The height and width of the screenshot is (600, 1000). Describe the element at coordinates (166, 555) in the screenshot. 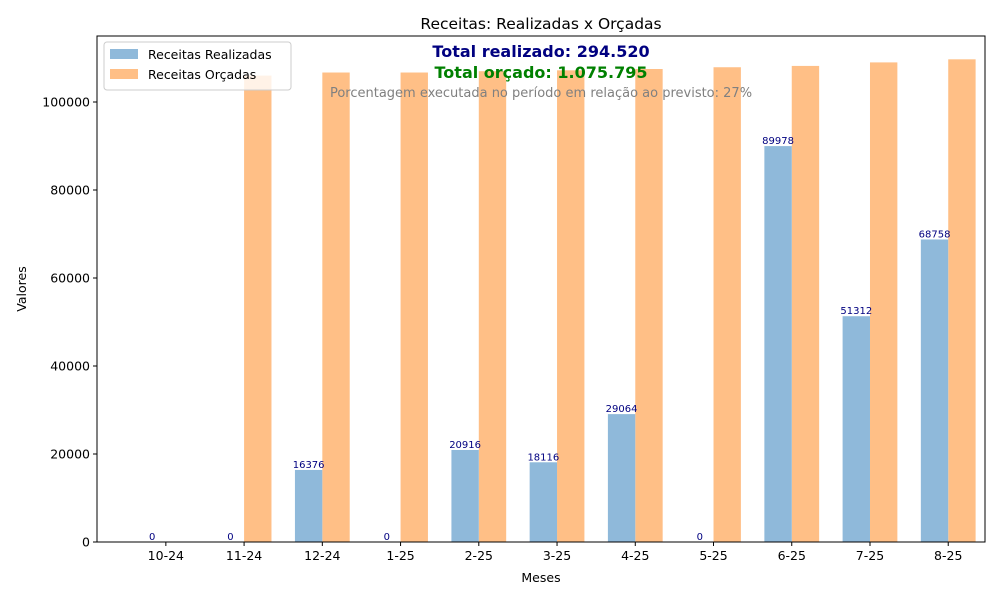

I see `x-tick-label: 10-24` at that location.